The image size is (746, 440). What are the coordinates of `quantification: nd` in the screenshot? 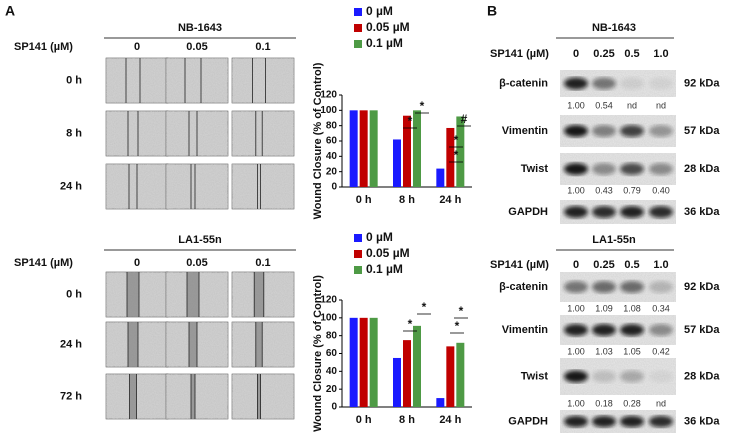 It's located at (661, 105).